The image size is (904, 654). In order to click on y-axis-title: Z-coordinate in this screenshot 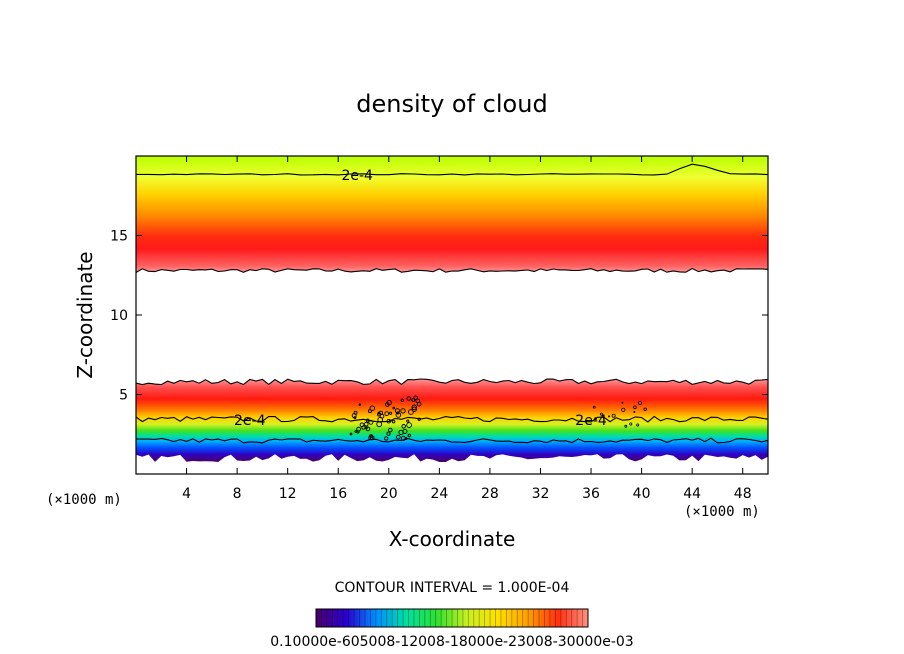, I will do `click(85, 314)`.